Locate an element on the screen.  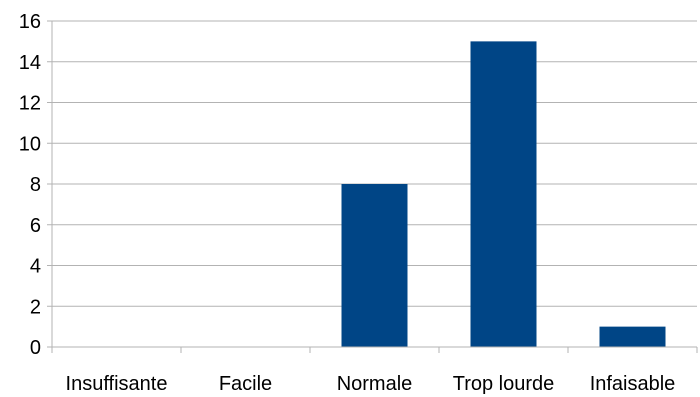
y-tick-label: 16 is located at coordinates (30, 22).